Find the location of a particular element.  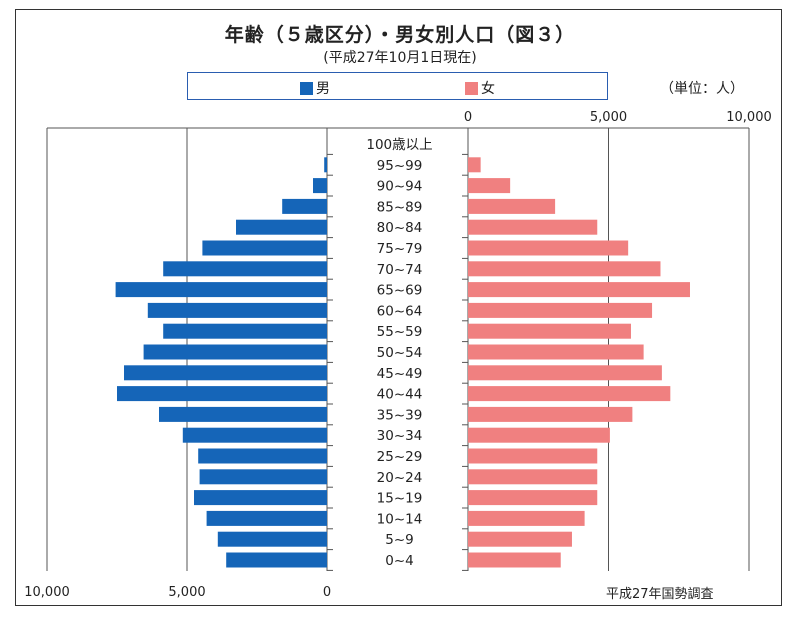

age-category-label: 30~34 is located at coordinates (400, 436).